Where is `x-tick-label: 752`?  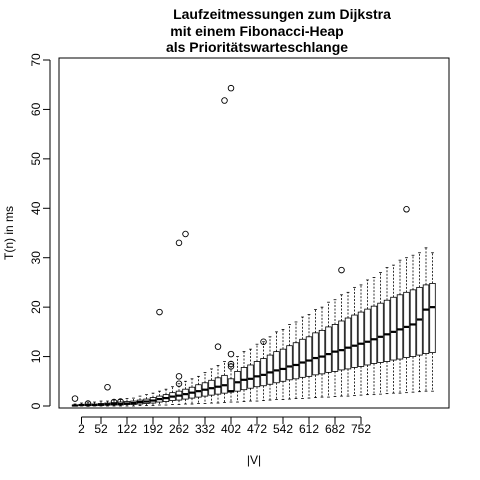 x-tick-label: 752 is located at coordinates (361, 429).